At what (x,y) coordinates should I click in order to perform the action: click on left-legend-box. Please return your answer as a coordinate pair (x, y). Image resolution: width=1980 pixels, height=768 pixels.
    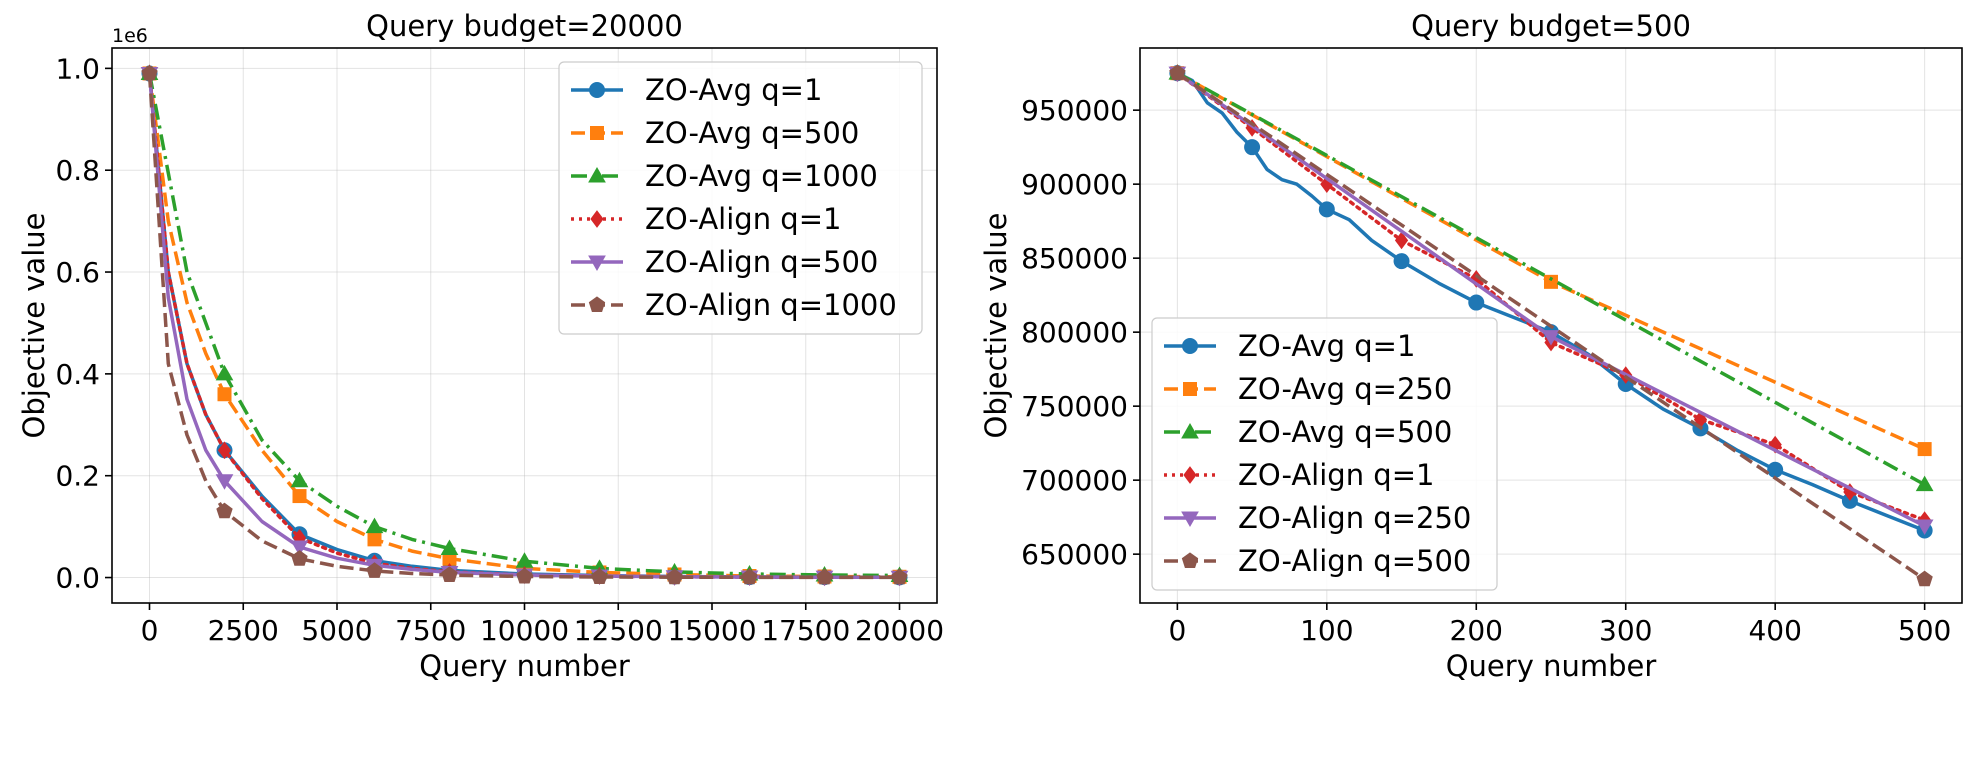
    Looking at the image, I should click on (740, 198).